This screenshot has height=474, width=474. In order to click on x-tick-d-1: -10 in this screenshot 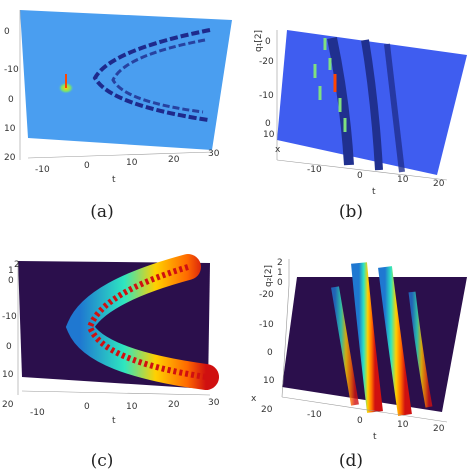, I will do `click(266, 325)`.